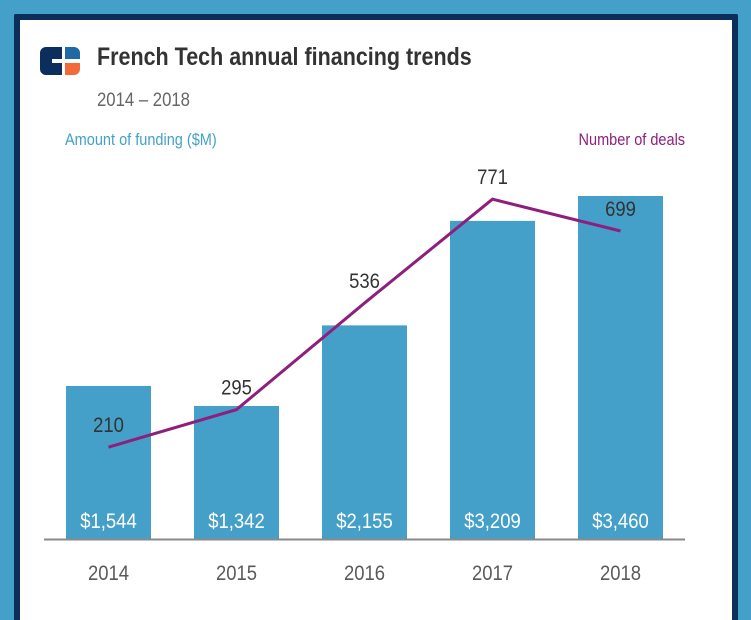  I want to click on funding-value-label: $3,209, so click(492, 521).